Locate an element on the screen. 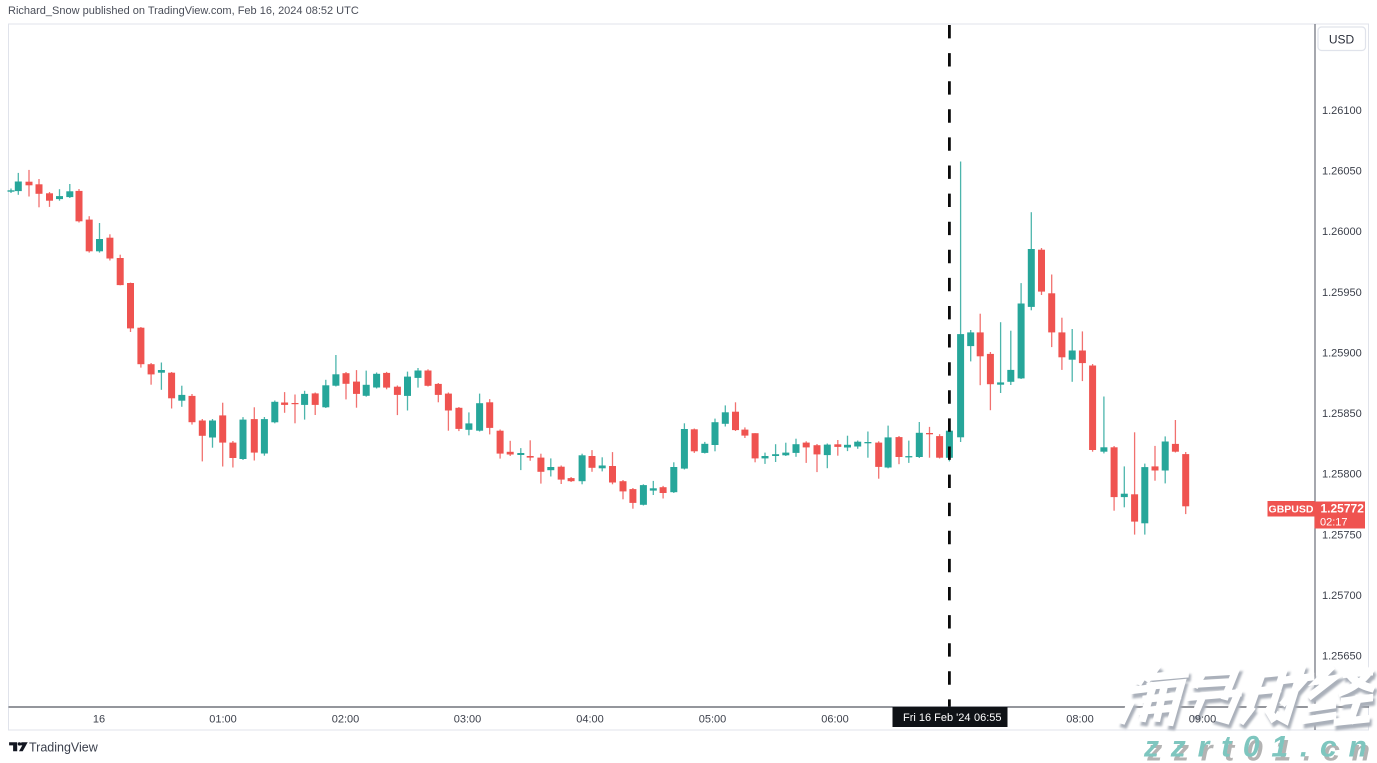 The image size is (1377, 763). svg-text: 09:00 is located at coordinates (1203, 720).